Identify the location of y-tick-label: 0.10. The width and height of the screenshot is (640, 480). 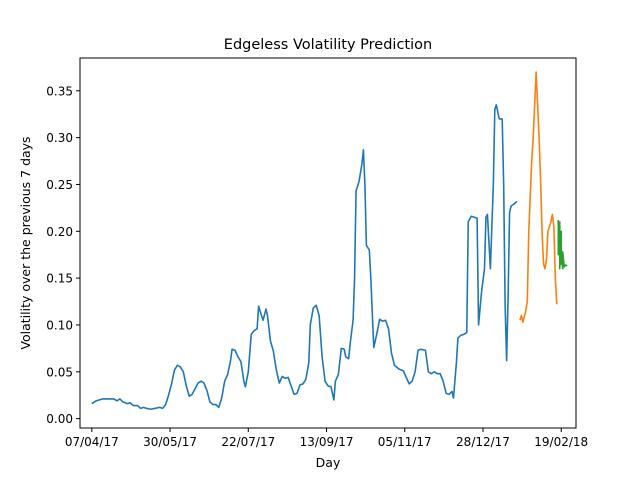
(59, 325).